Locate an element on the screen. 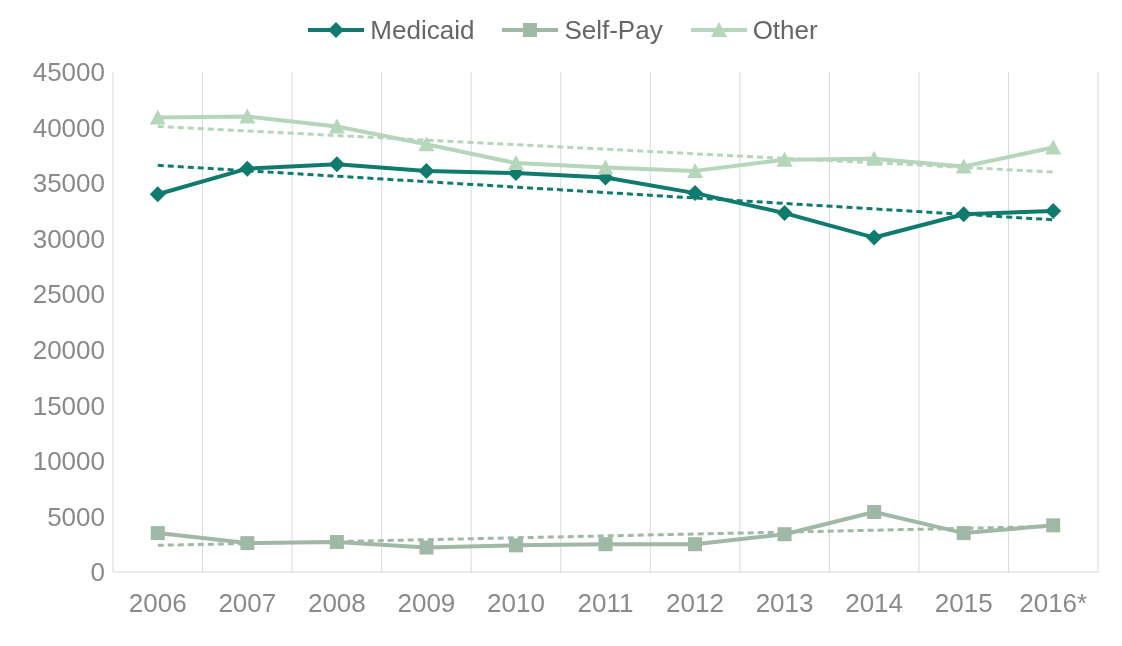 This screenshot has height=646, width=1122. y-tick-label: 35000 is located at coordinates (68, 183).